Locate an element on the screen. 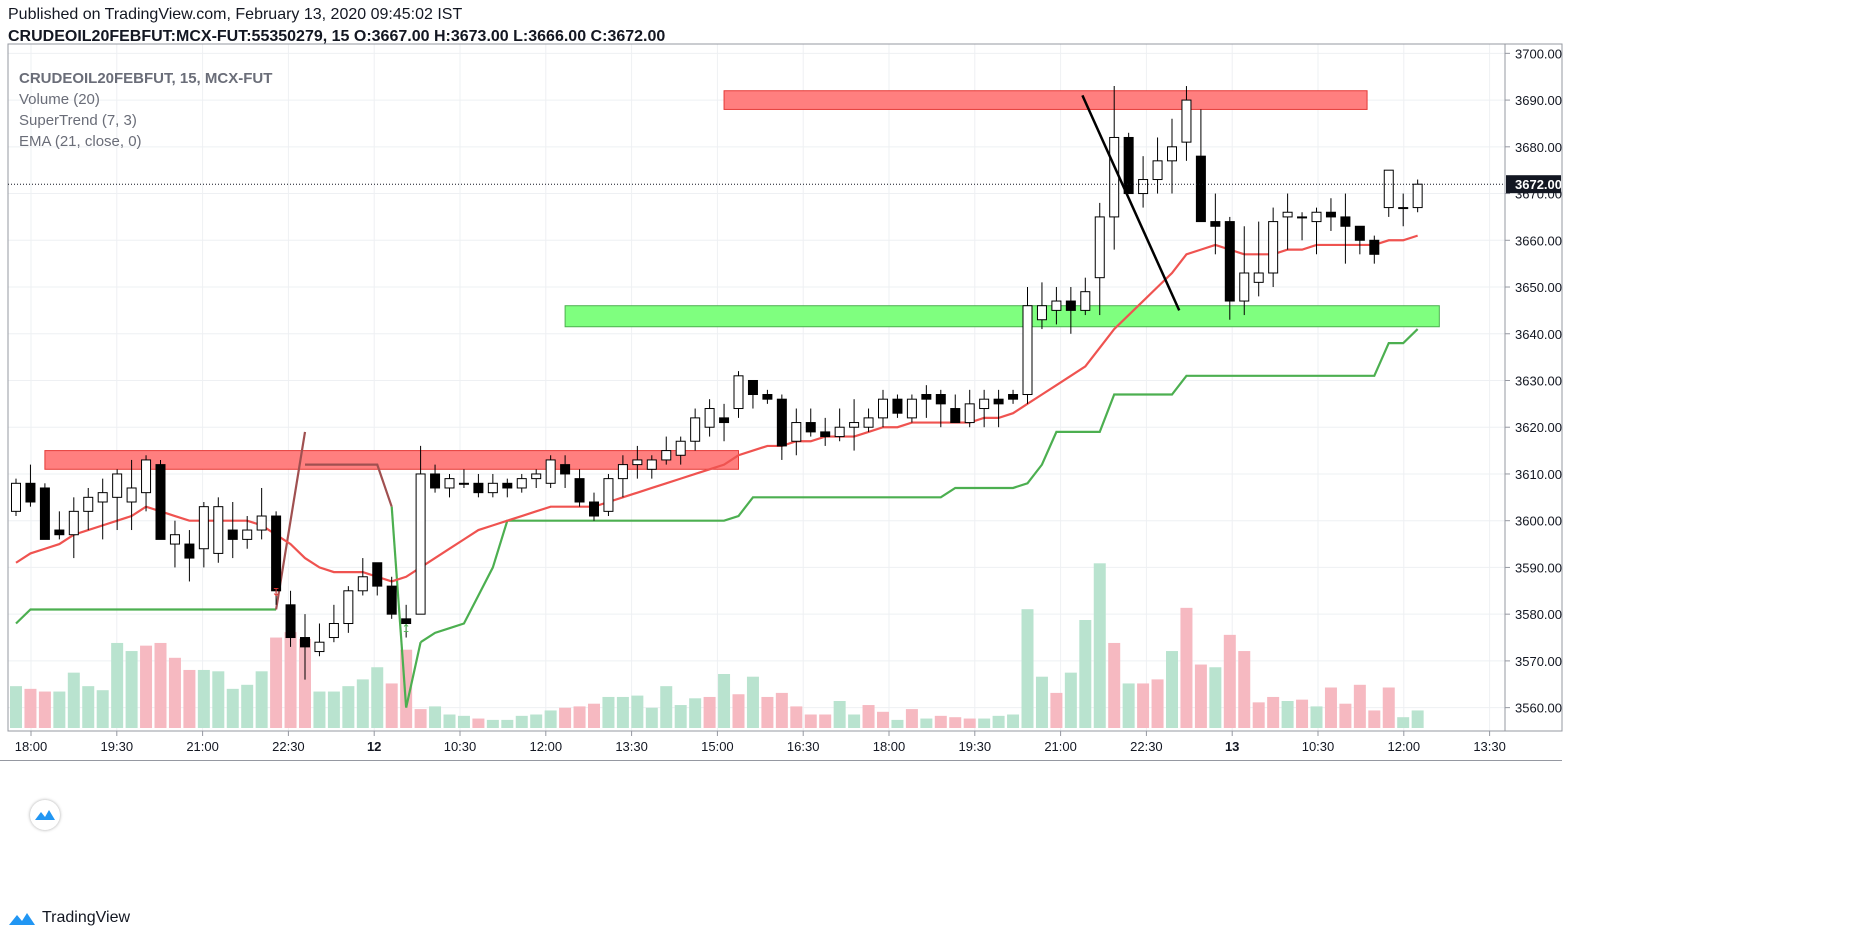  sell-signal-arrow: ↧ is located at coordinates (275, 593).